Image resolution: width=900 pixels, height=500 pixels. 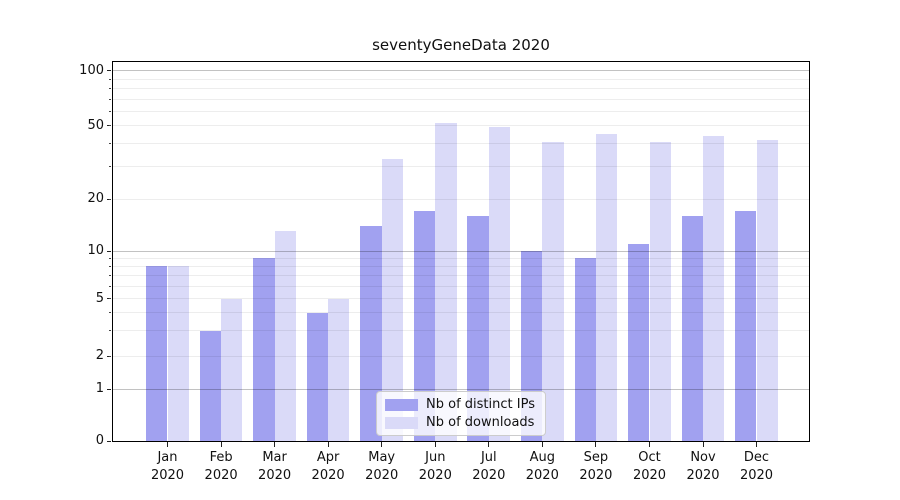 What do you see at coordinates (167, 444) in the screenshot?
I see `xtick-jan-2020` at bounding box center [167, 444].